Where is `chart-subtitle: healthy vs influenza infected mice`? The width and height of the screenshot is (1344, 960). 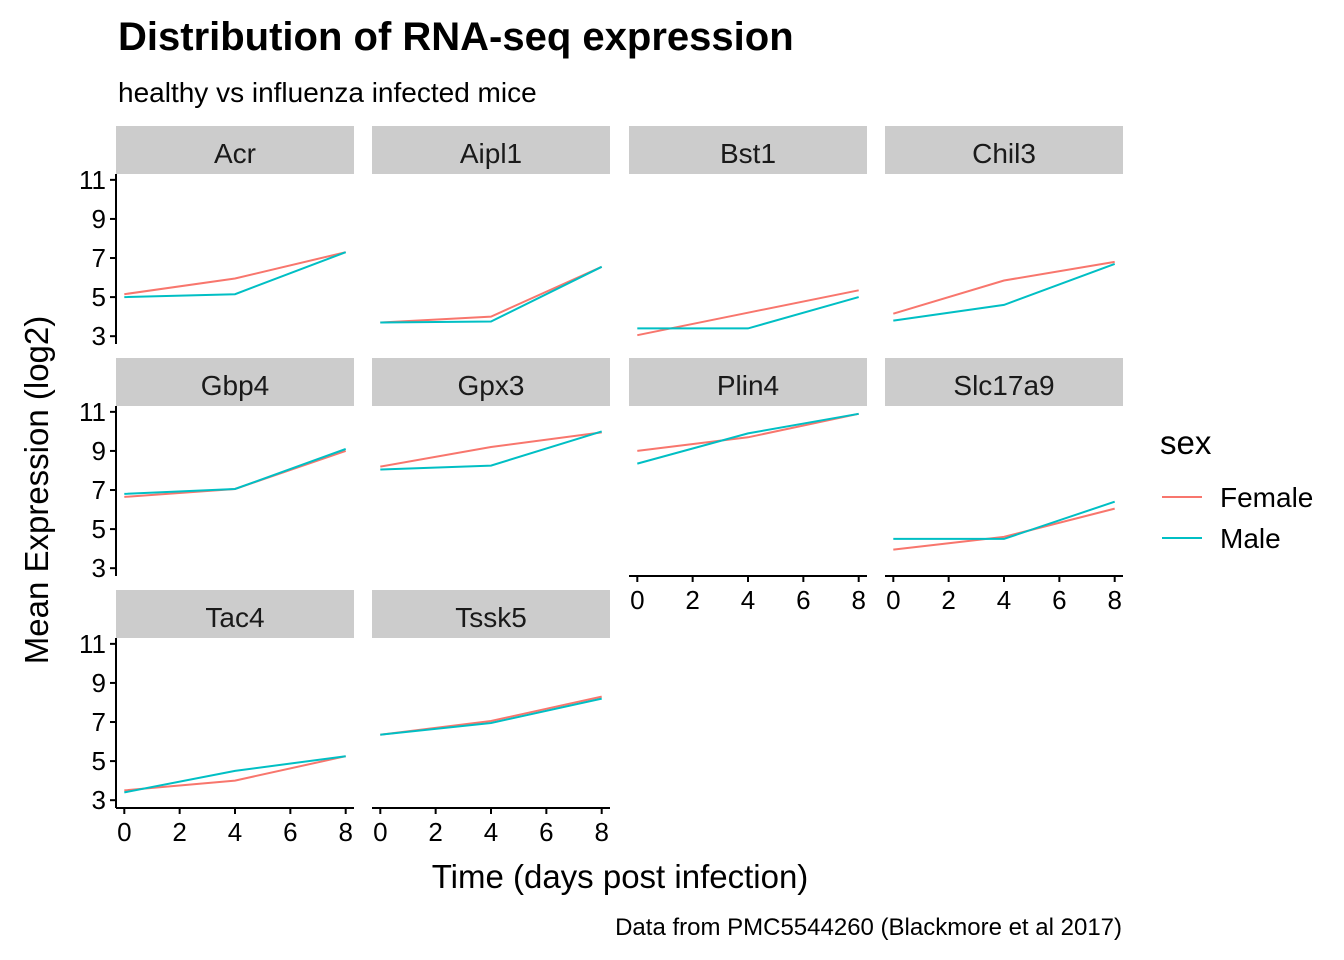 chart-subtitle: healthy vs influenza infected mice is located at coordinates (327, 92).